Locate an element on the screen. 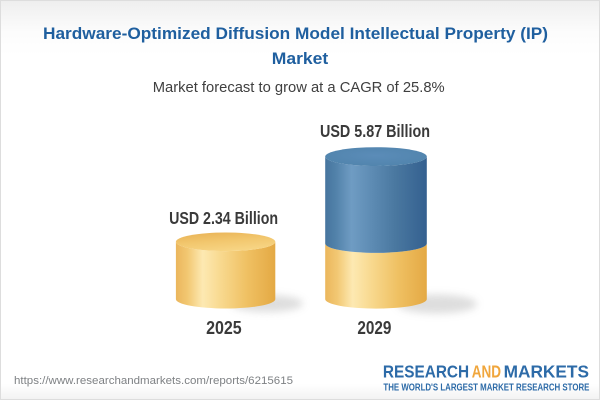 The width and height of the screenshot is (600, 400). svg-text: USD 5.87 Billion is located at coordinates (375, 131).